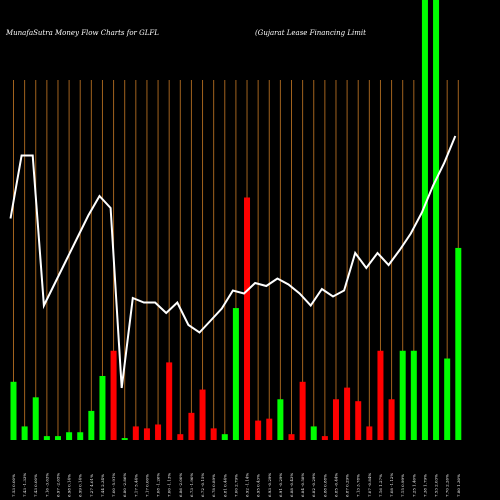 The width and height of the screenshot is (500, 500). I want to click on x-tick-label: 7.08 -1.26%, so click(158, 485).